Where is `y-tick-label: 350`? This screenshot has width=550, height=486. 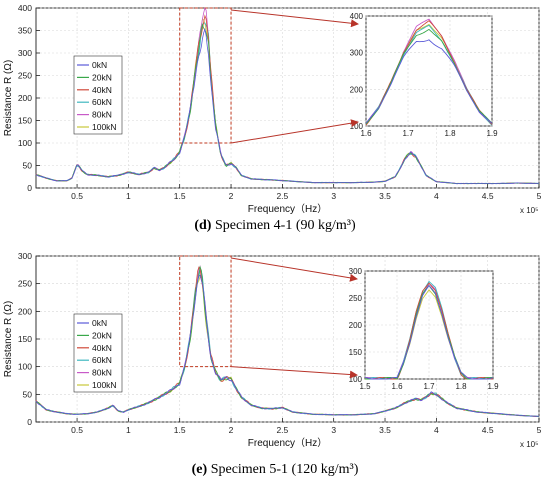 y-tick-label: 350 is located at coordinates (25, 31).